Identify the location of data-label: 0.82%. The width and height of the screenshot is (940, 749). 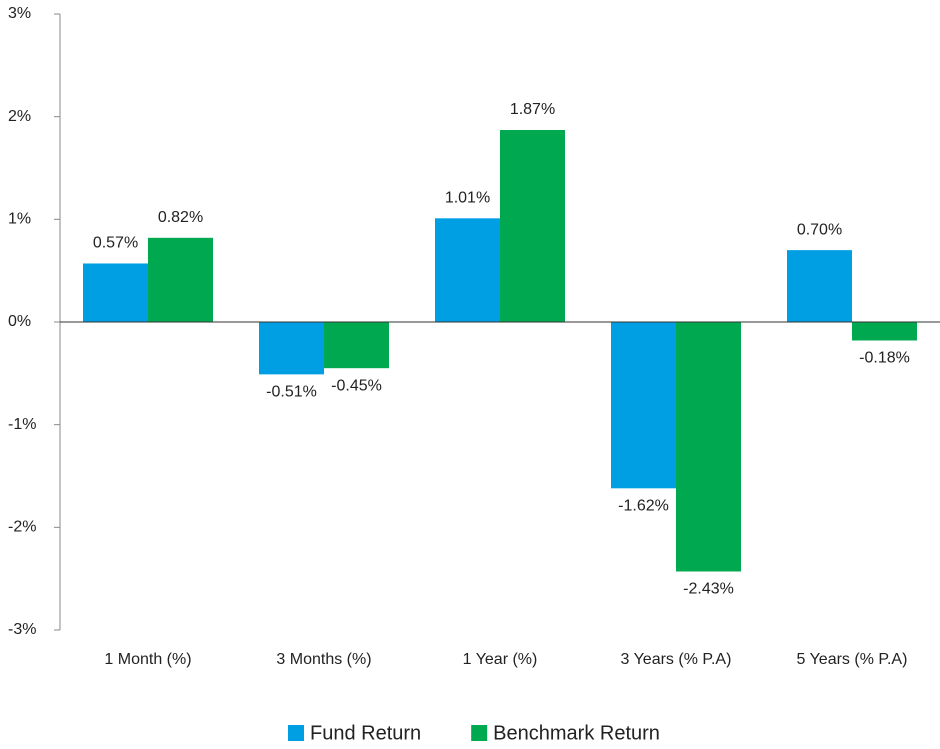
(180, 217).